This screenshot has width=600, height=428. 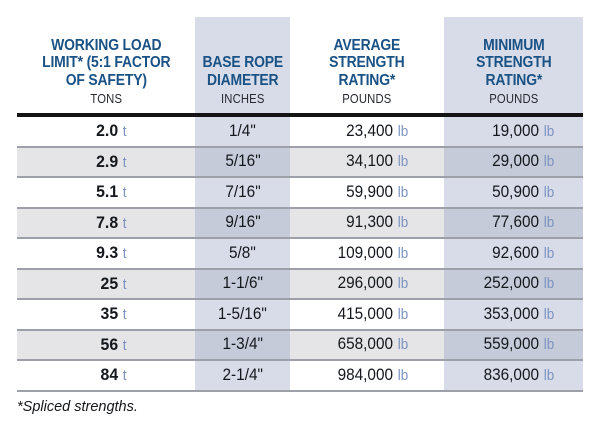 I want to click on tons-value: 35, so click(x=109, y=314).